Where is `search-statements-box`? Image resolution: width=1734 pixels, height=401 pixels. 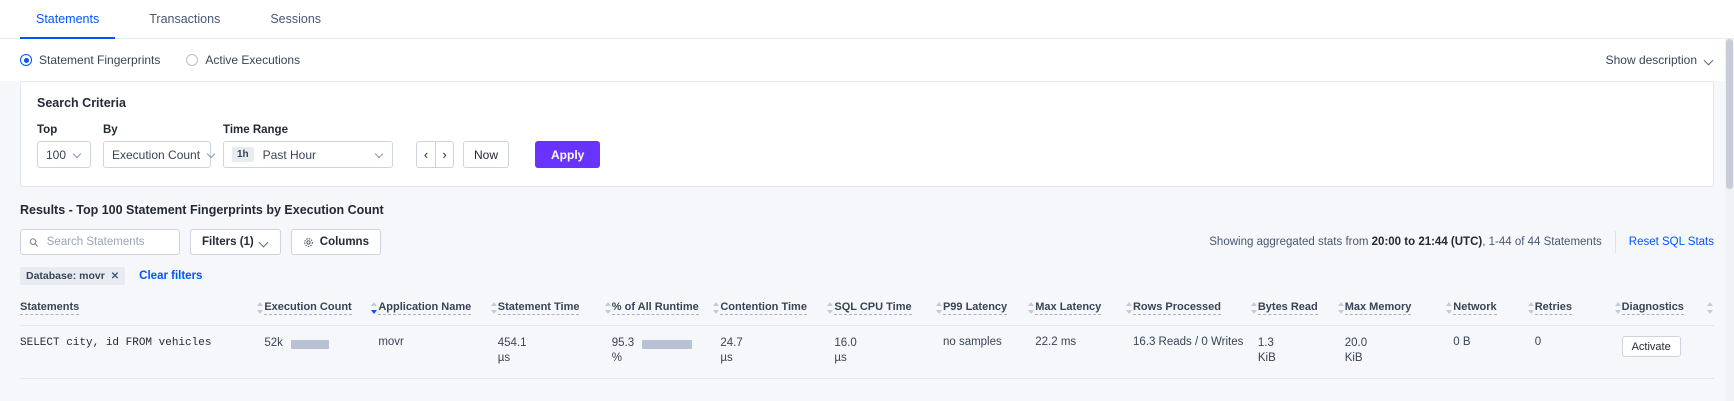
search-statements-box is located at coordinates (100, 242).